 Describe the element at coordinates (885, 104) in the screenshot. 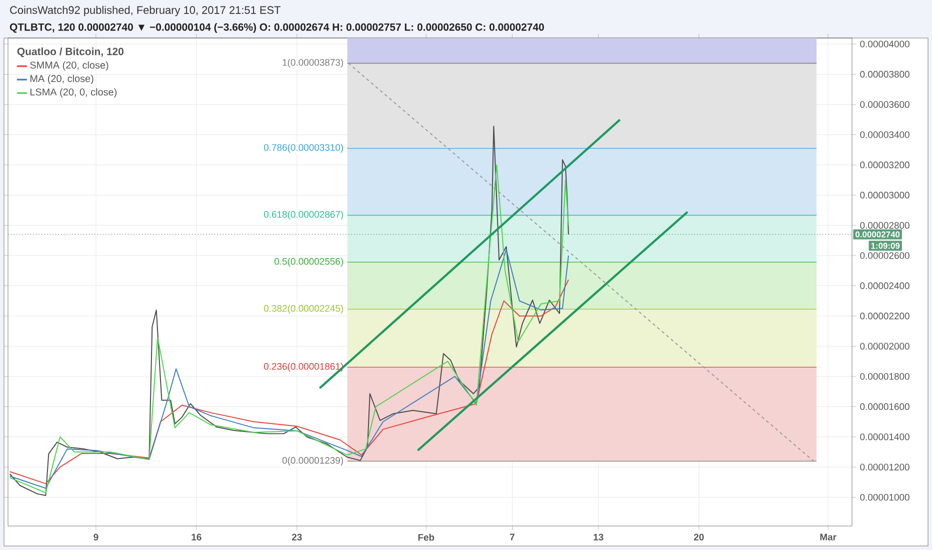

I see `y-tick-label: 0.00003600` at that location.